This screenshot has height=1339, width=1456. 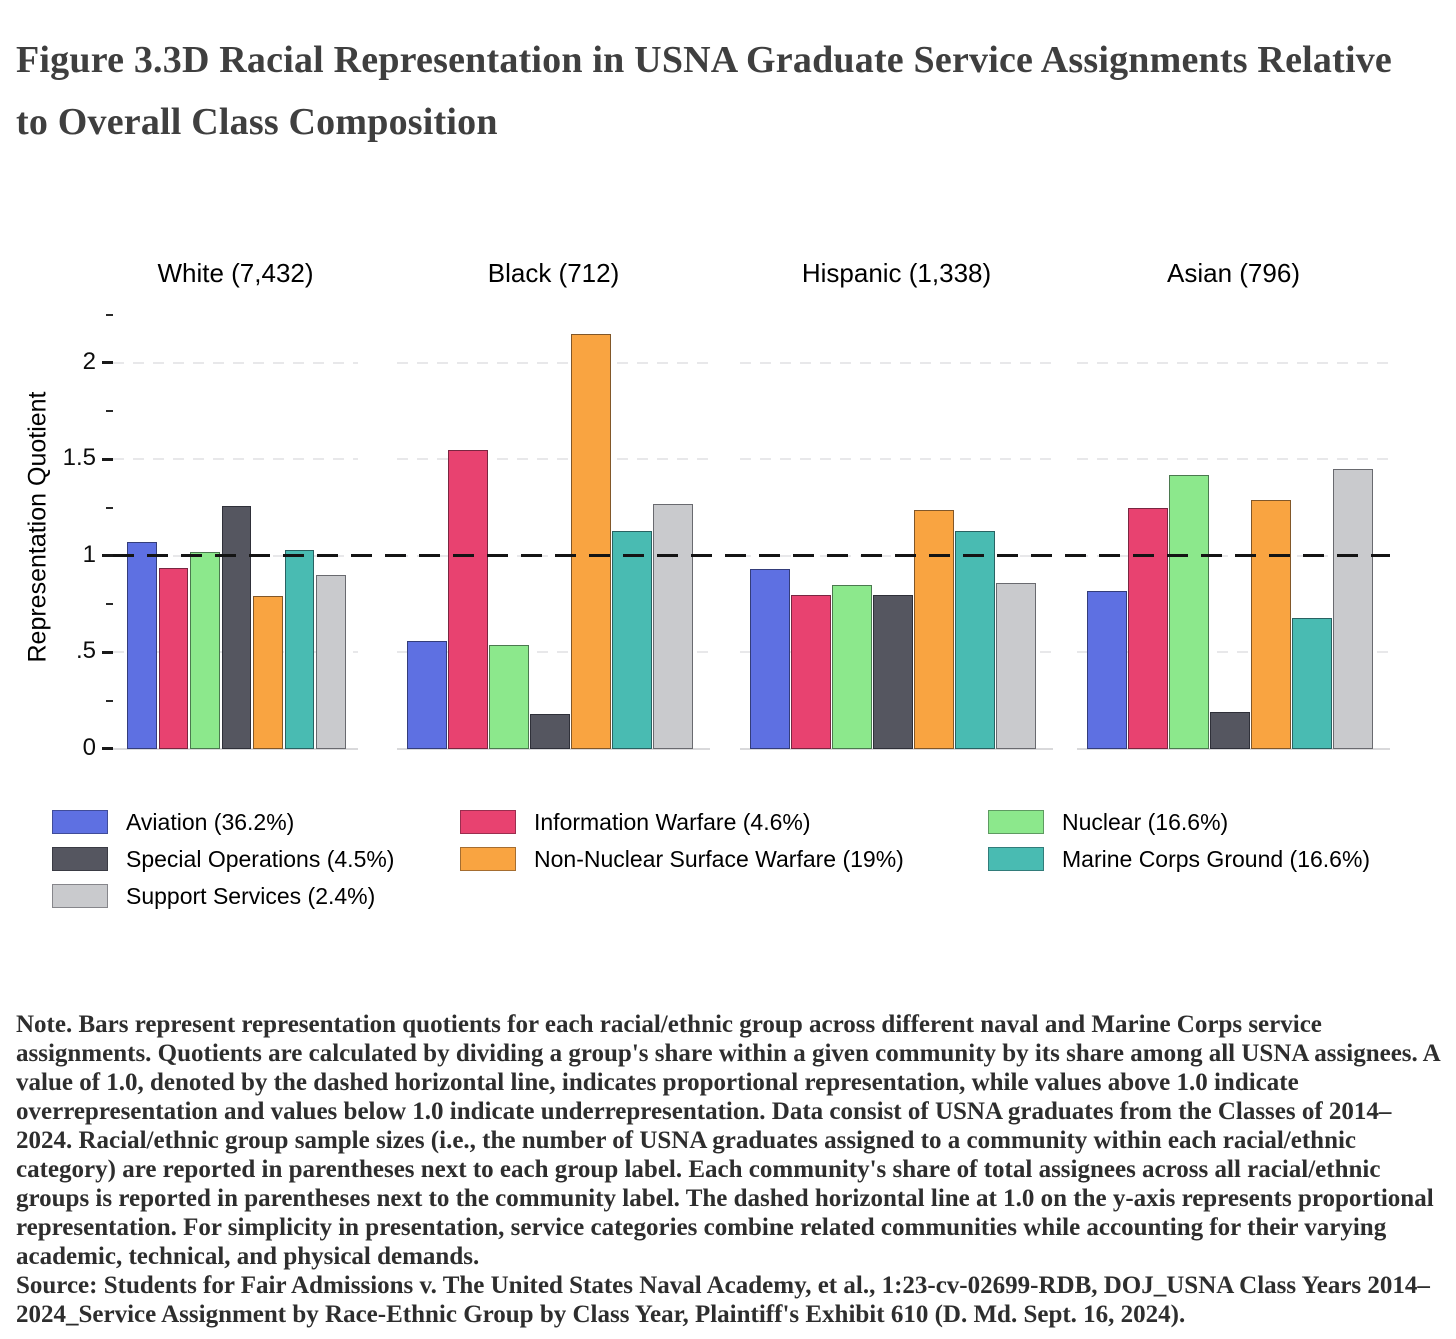 I want to click on information-warfare-swatch, so click(x=488, y=822).